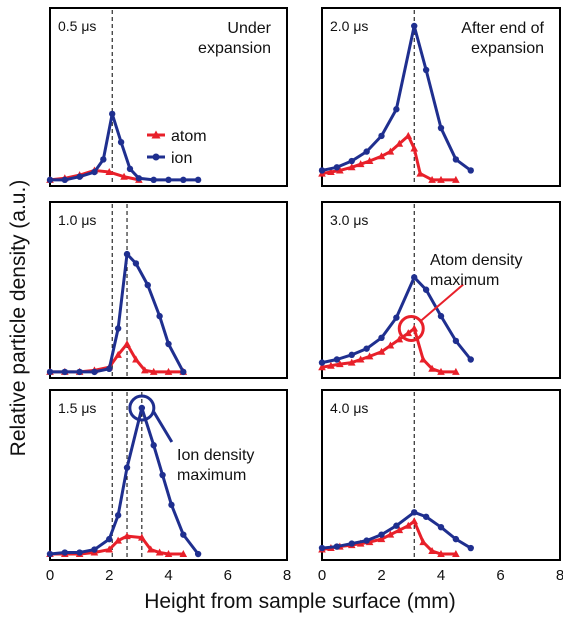 This screenshot has width=563, height=617. Describe the element at coordinates (349, 220) in the screenshot. I see `panel-time-label: 3.0 μs` at that location.